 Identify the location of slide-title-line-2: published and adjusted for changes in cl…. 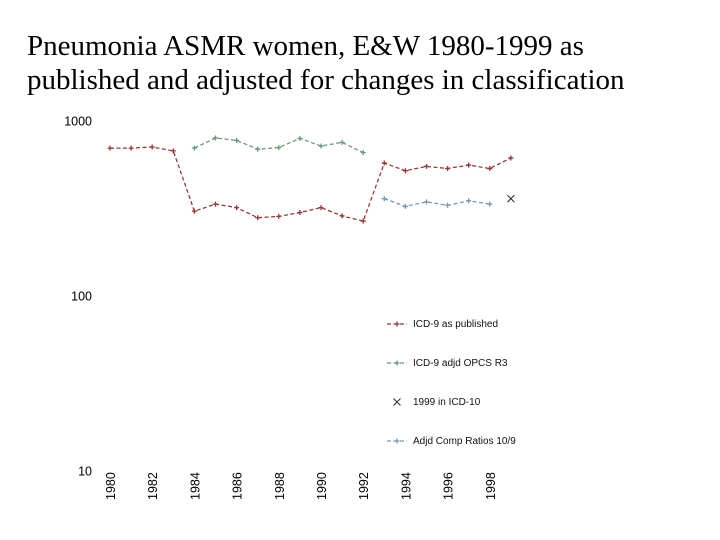
(326, 79).